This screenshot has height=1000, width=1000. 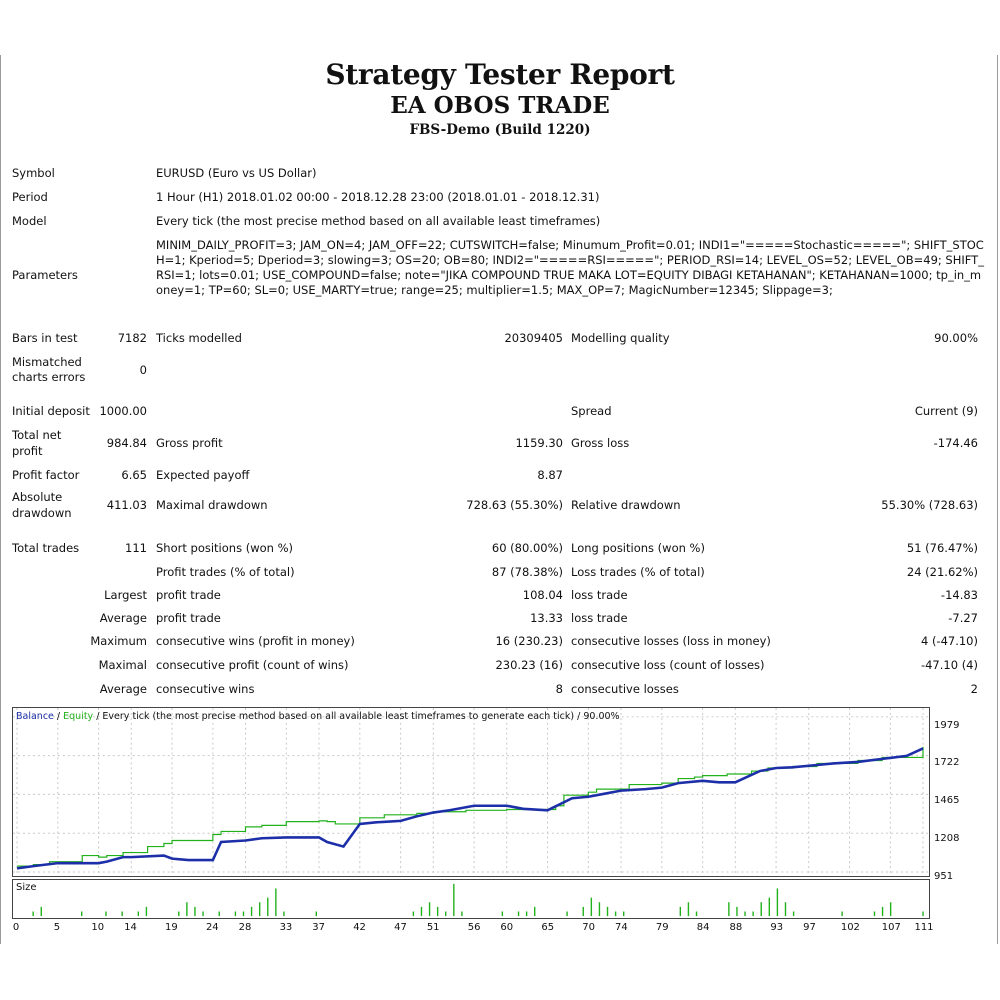 I want to click on mismatch-value: 0, so click(x=143, y=370).